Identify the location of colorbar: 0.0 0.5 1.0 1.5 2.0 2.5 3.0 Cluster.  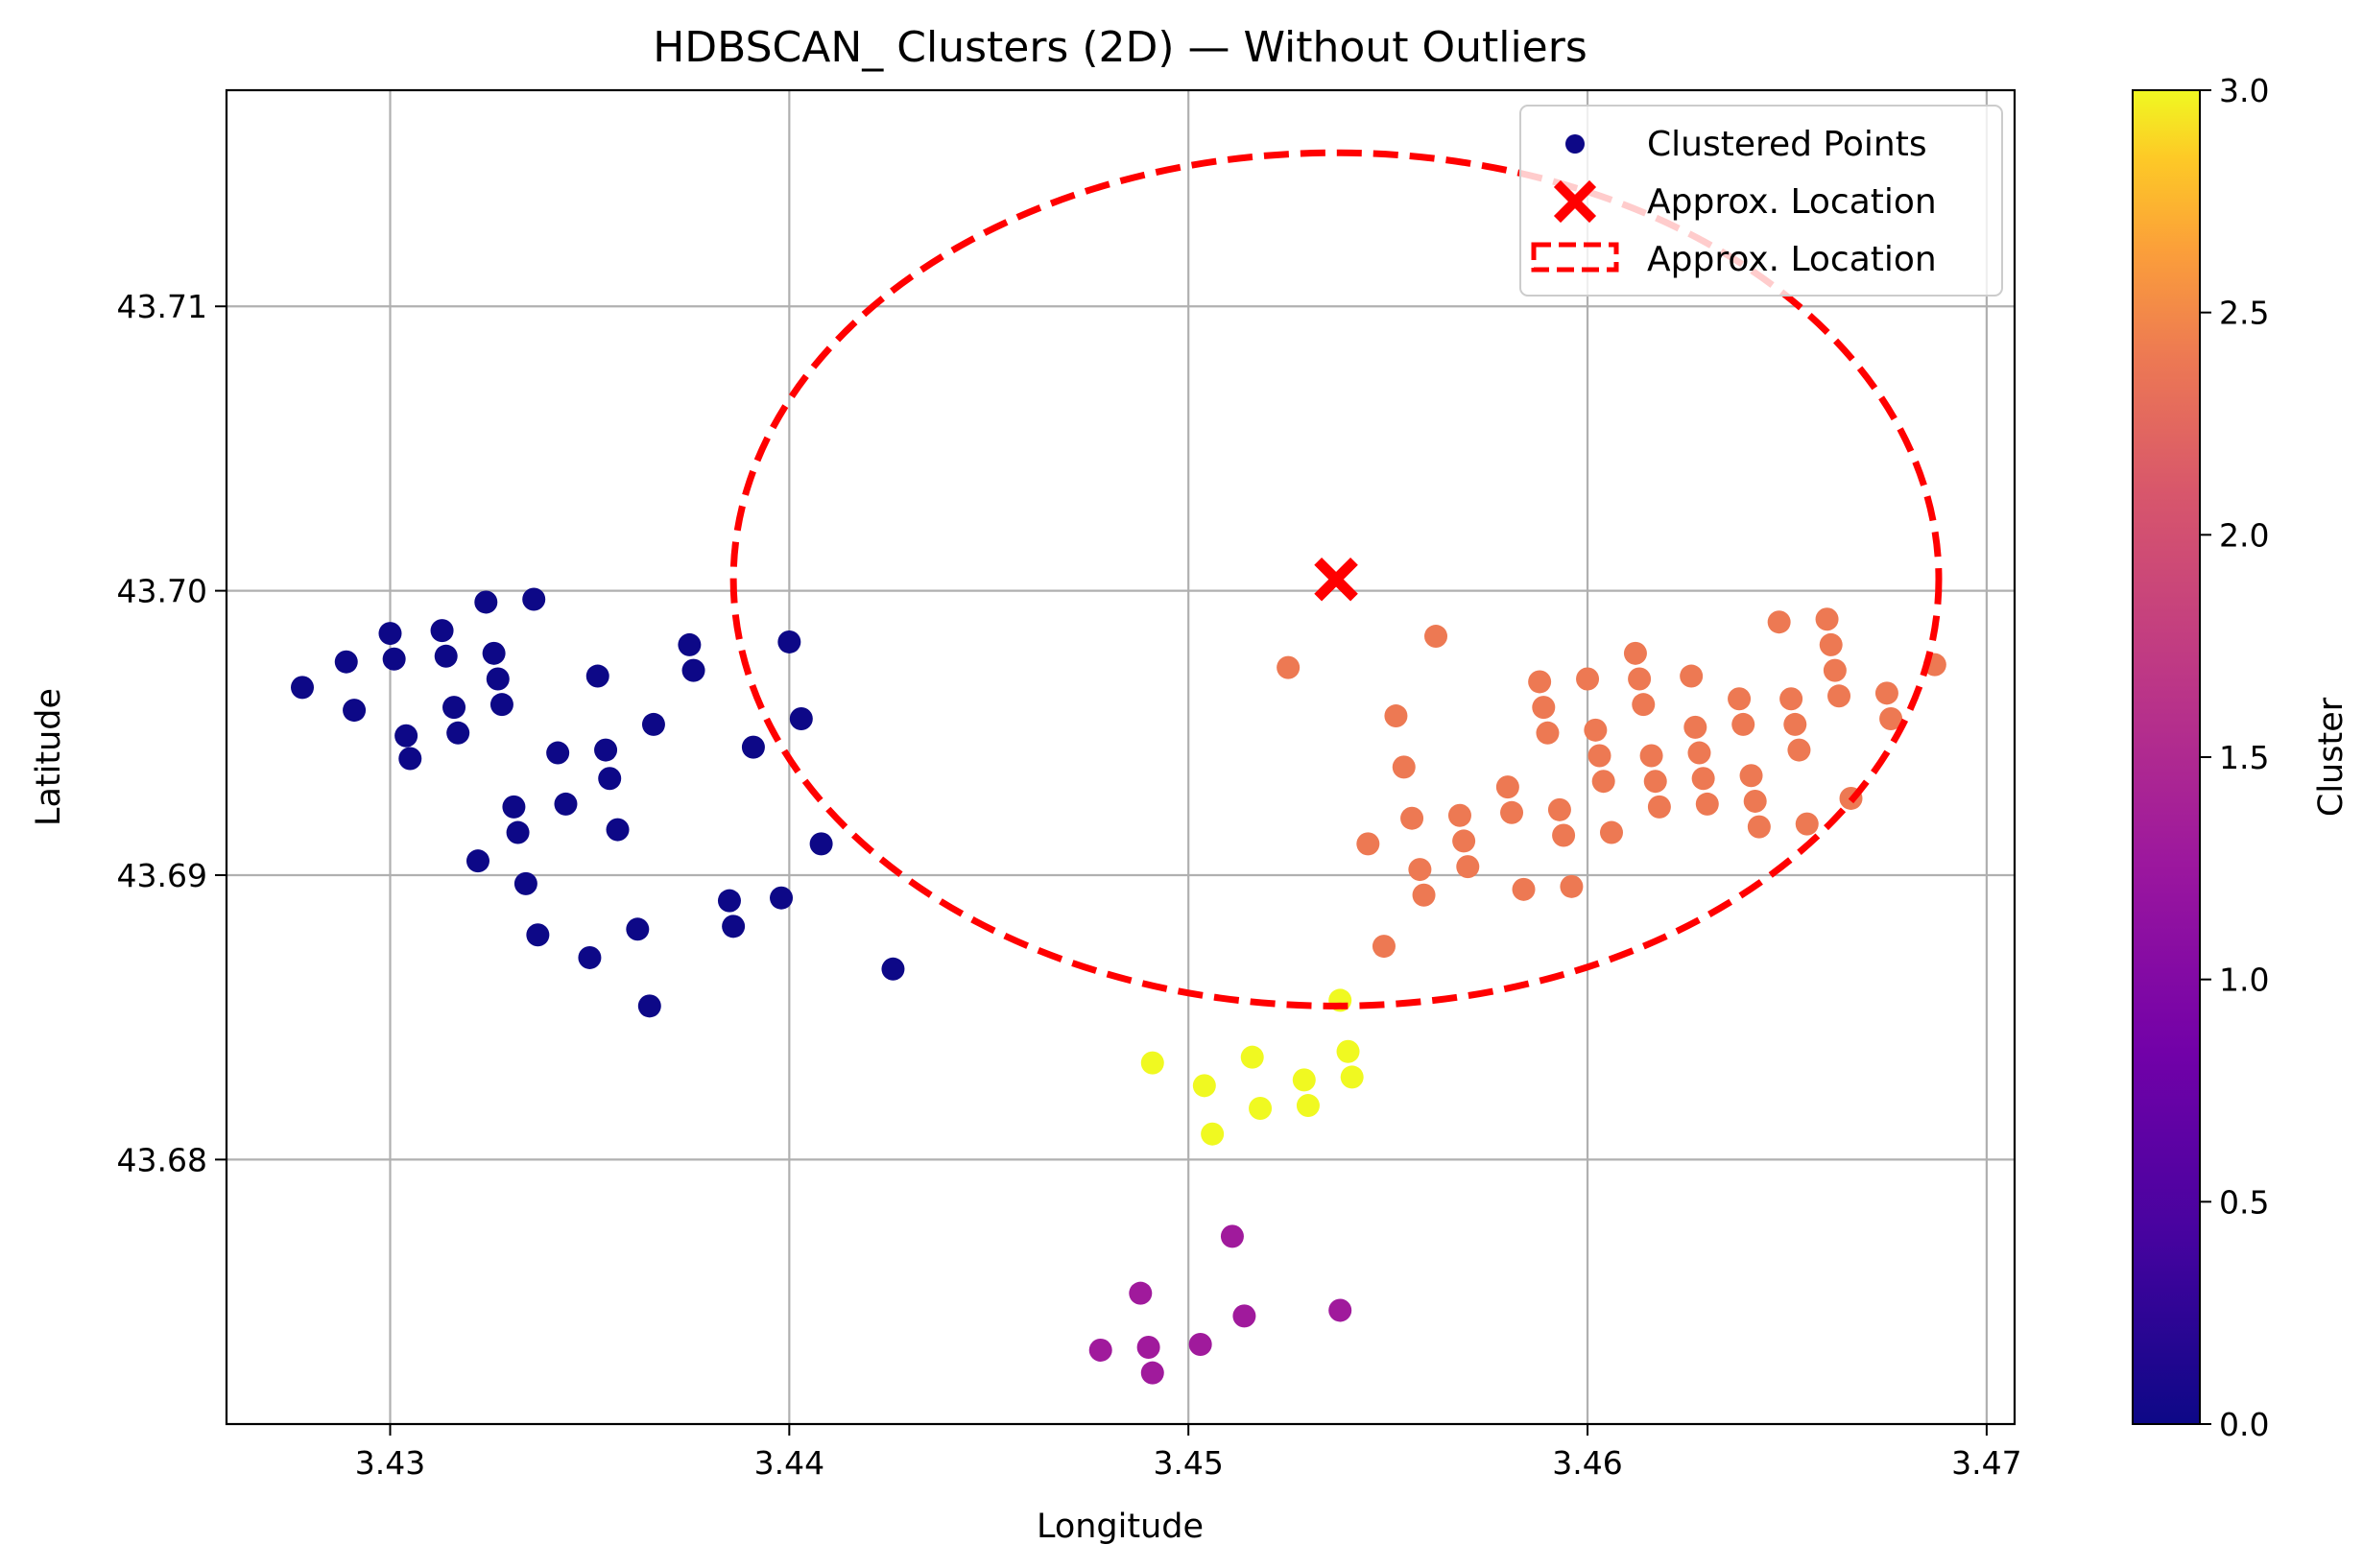
(2242, 757).